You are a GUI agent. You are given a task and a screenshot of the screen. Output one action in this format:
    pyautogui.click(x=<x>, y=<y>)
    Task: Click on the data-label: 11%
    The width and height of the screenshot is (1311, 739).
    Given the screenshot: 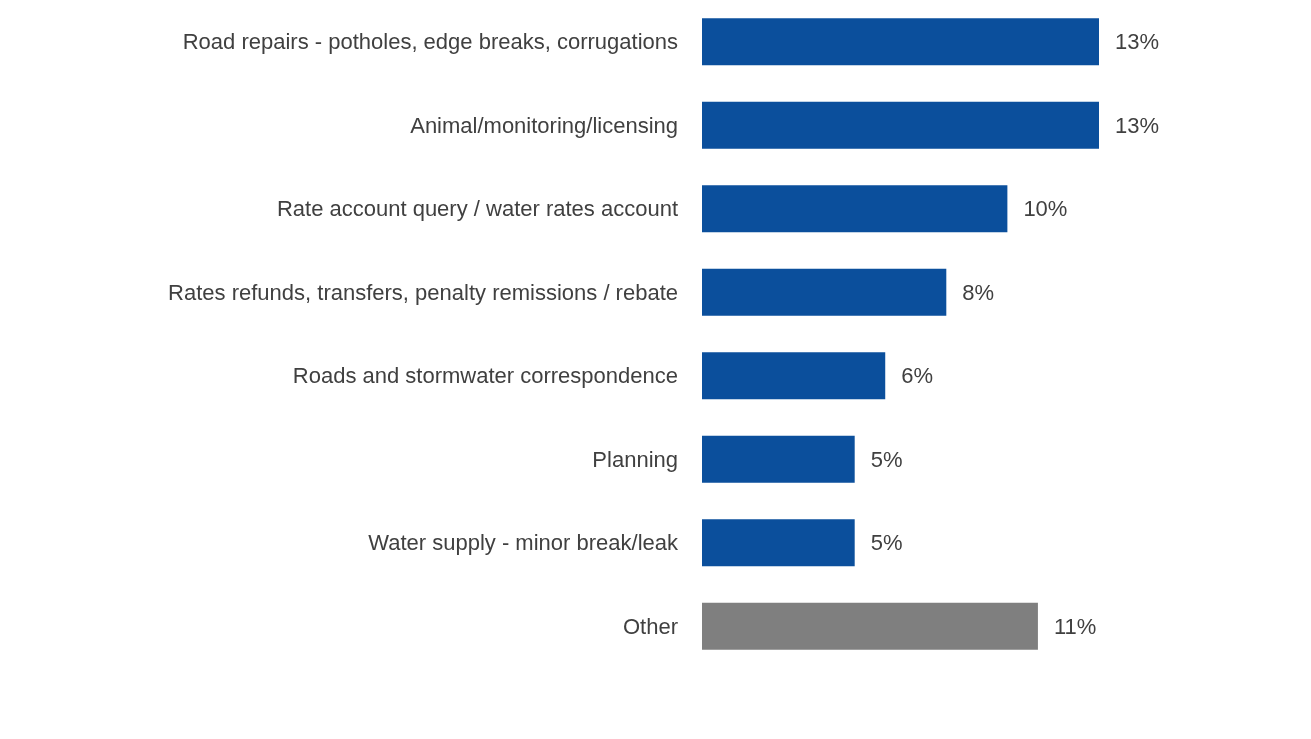 What is the action you would take?
    pyautogui.click(x=1075, y=626)
    